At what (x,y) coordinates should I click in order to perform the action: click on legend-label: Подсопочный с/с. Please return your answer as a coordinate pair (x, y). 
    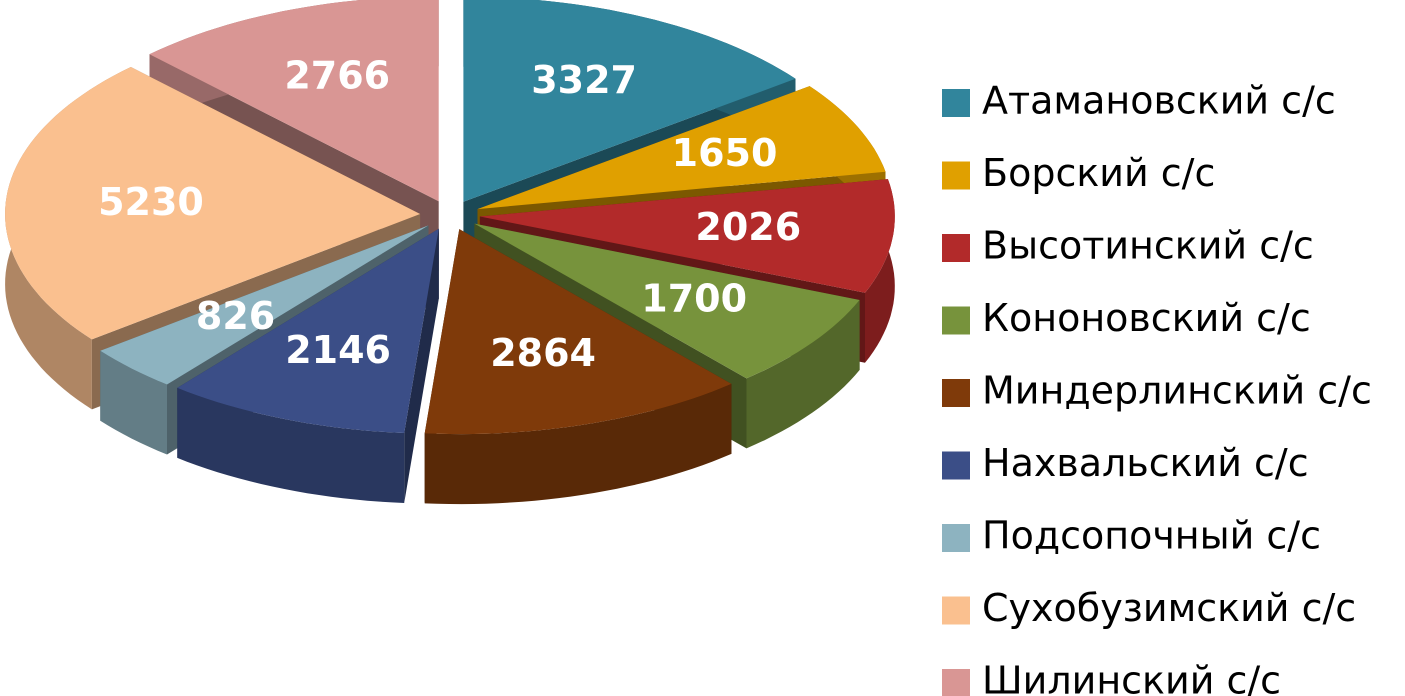
    Looking at the image, I should click on (1151, 536).